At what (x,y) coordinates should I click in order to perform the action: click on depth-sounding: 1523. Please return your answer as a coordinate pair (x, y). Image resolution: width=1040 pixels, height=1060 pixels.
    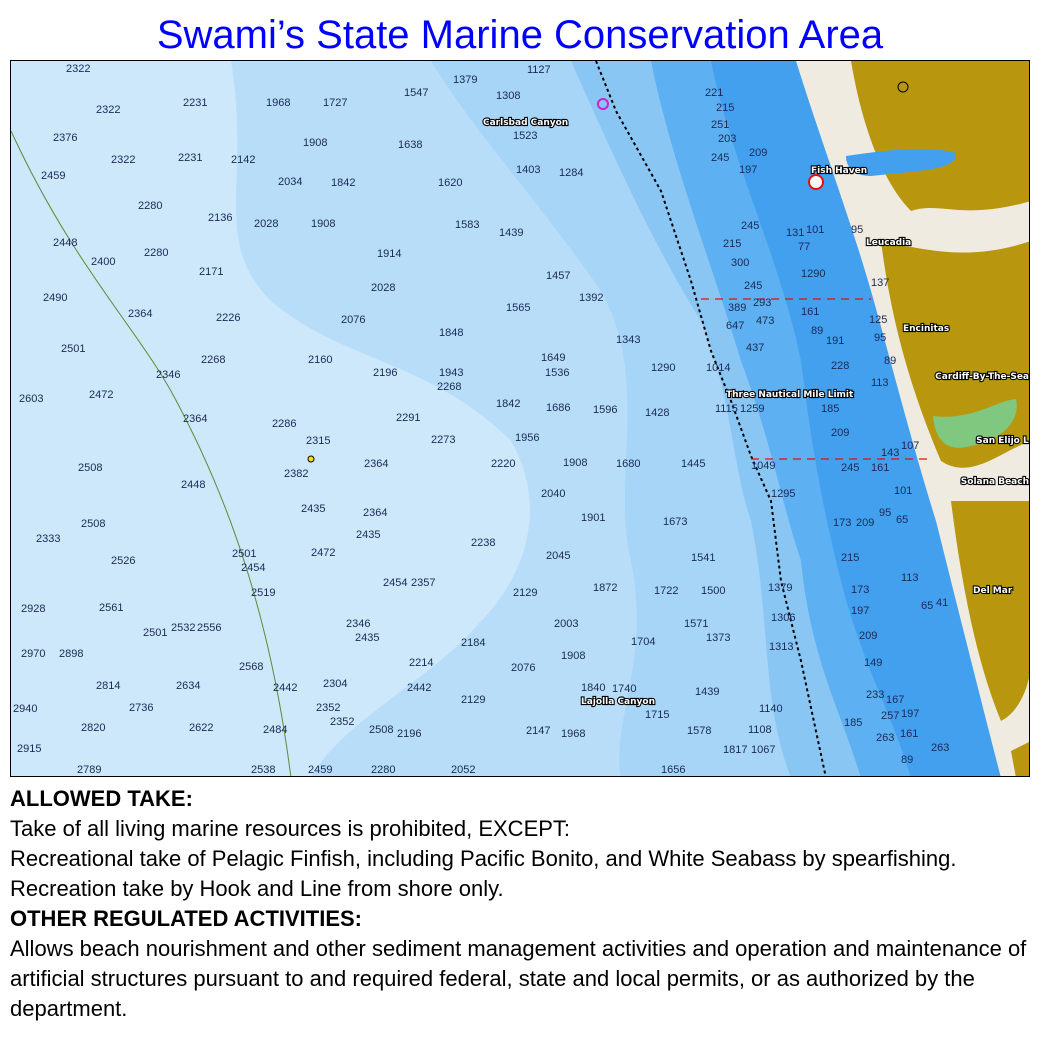
    Looking at the image, I should click on (525, 136).